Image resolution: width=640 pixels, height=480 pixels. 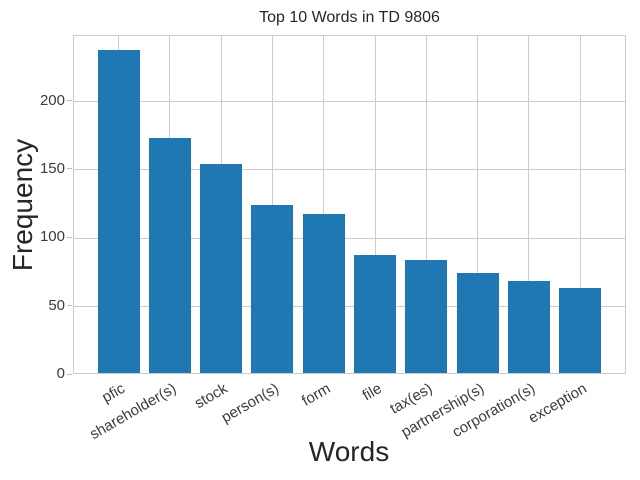 What do you see at coordinates (52, 168) in the screenshot?
I see `y-tick-label: 150` at bounding box center [52, 168].